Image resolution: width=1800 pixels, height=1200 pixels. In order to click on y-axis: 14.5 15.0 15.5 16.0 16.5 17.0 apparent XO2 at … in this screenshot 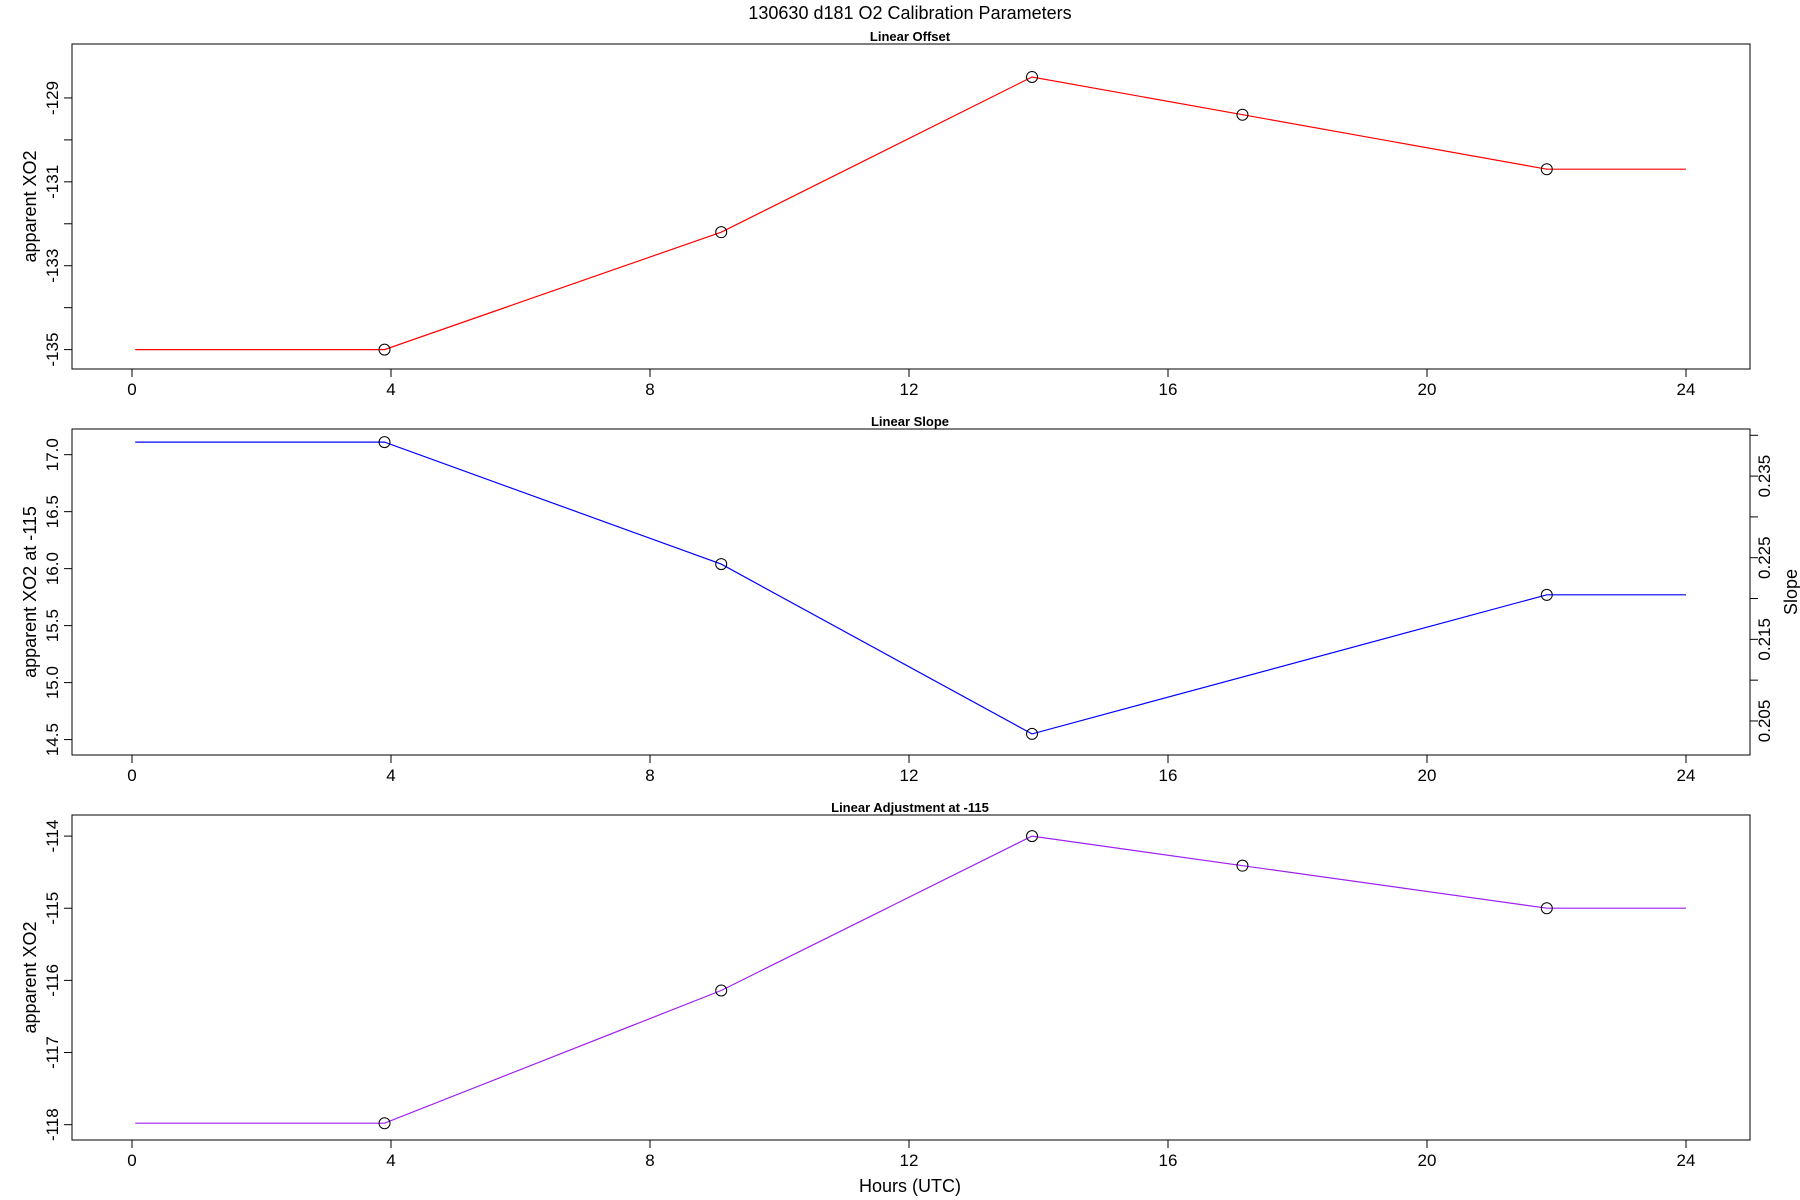, I will do `click(46, 597)`.